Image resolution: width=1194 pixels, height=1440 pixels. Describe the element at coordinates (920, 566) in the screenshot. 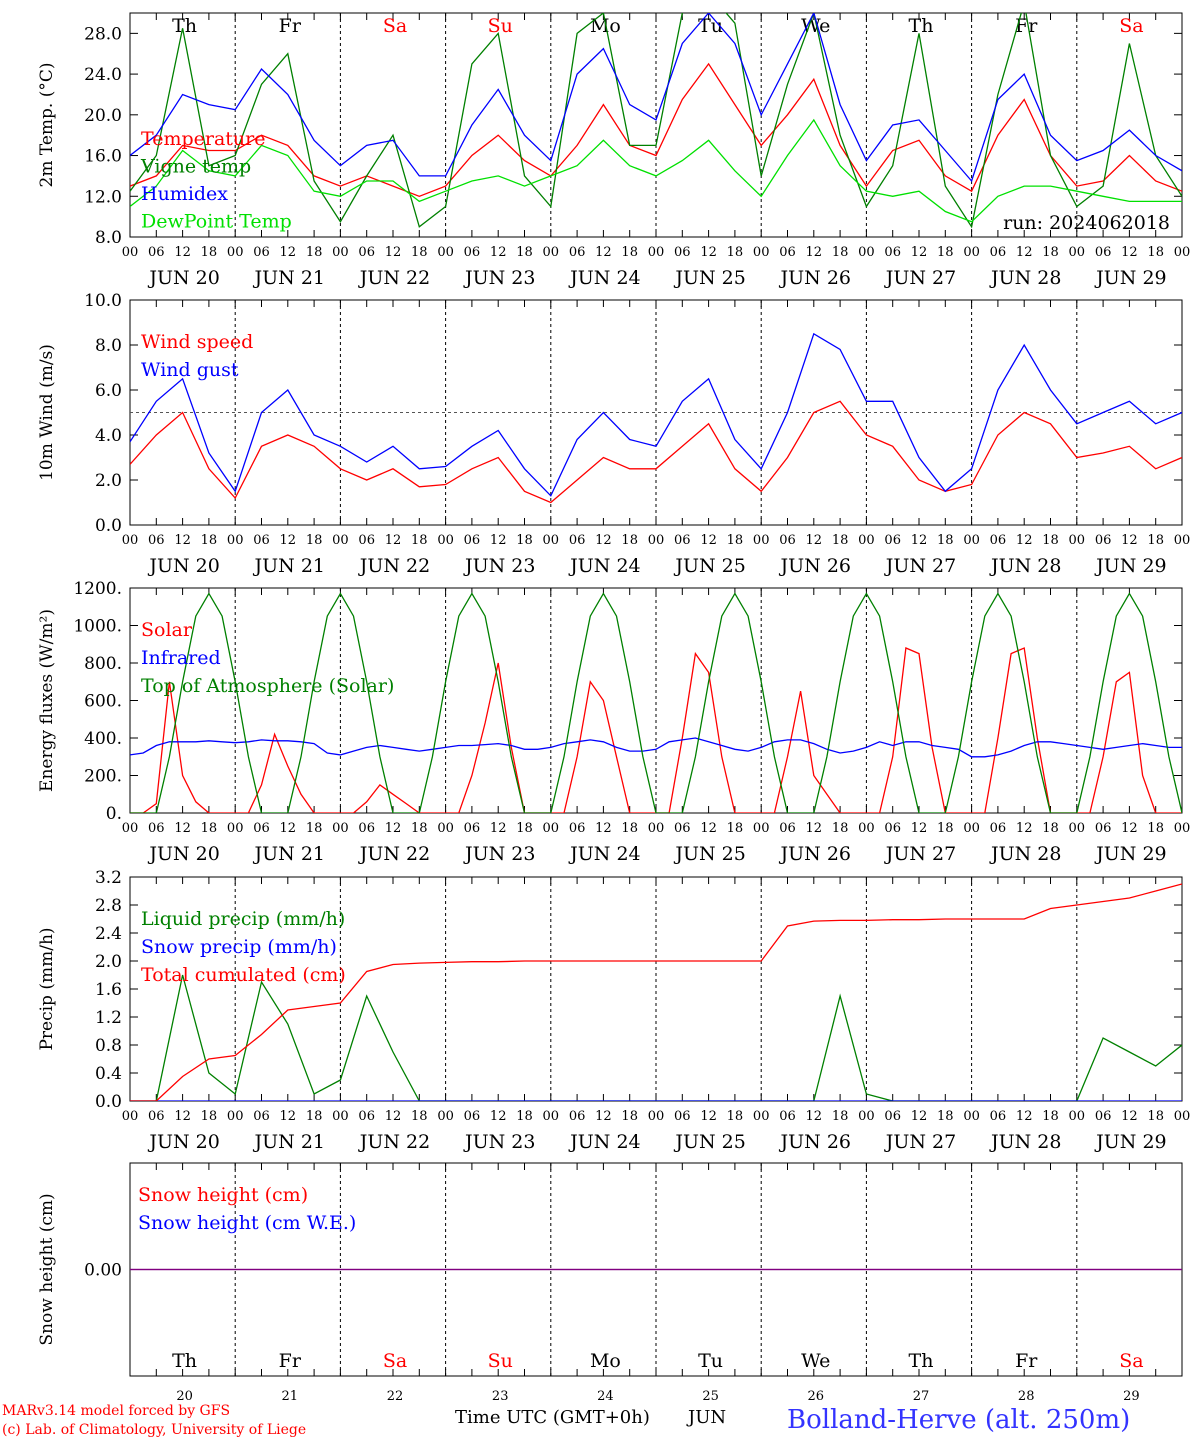

I see `day-date-label: JUN 27` at that location.